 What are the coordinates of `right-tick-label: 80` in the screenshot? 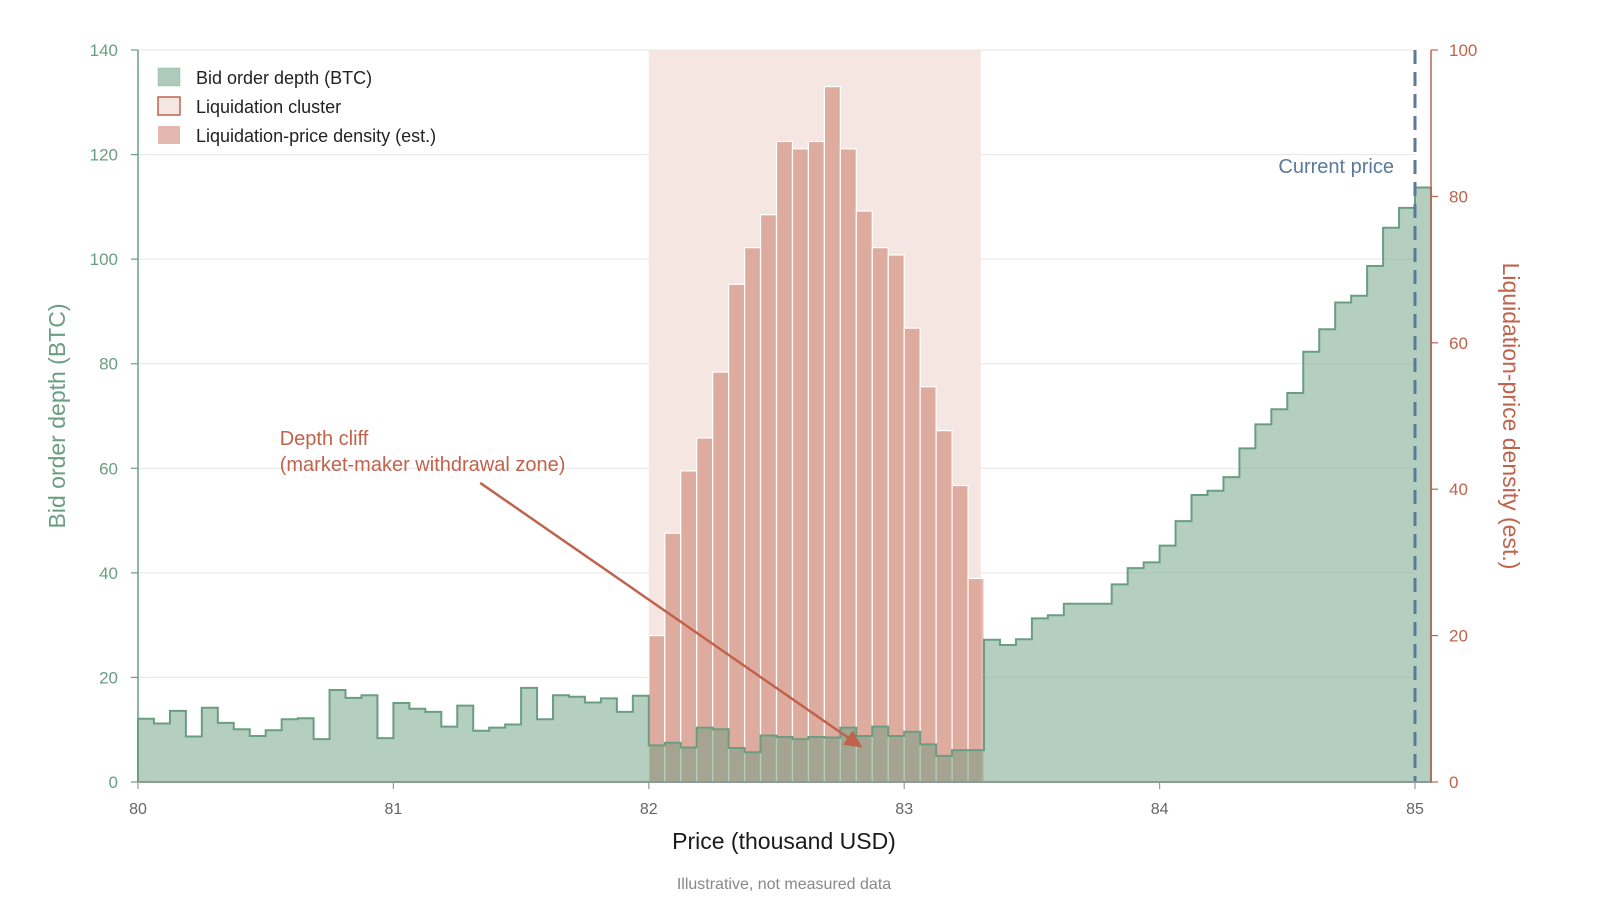 It's located at (1458, 196).